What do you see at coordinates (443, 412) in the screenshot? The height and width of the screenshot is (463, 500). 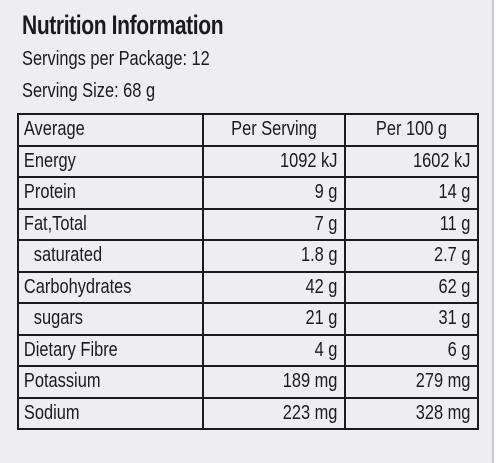 I see `per-100g-value: 328 mg` at bounding box center [443, 412].